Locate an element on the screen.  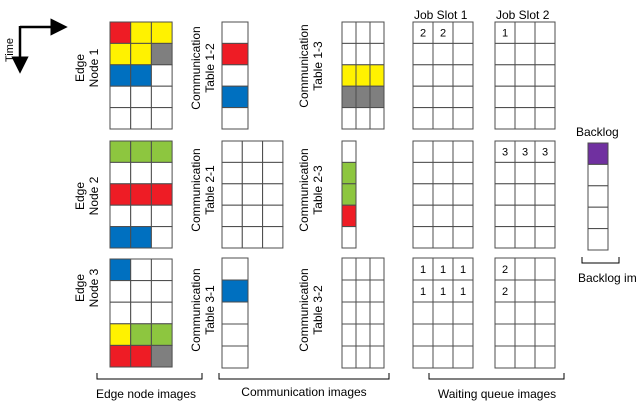
backlog-image-label: Backlog image is located at coordinates (607, 278).